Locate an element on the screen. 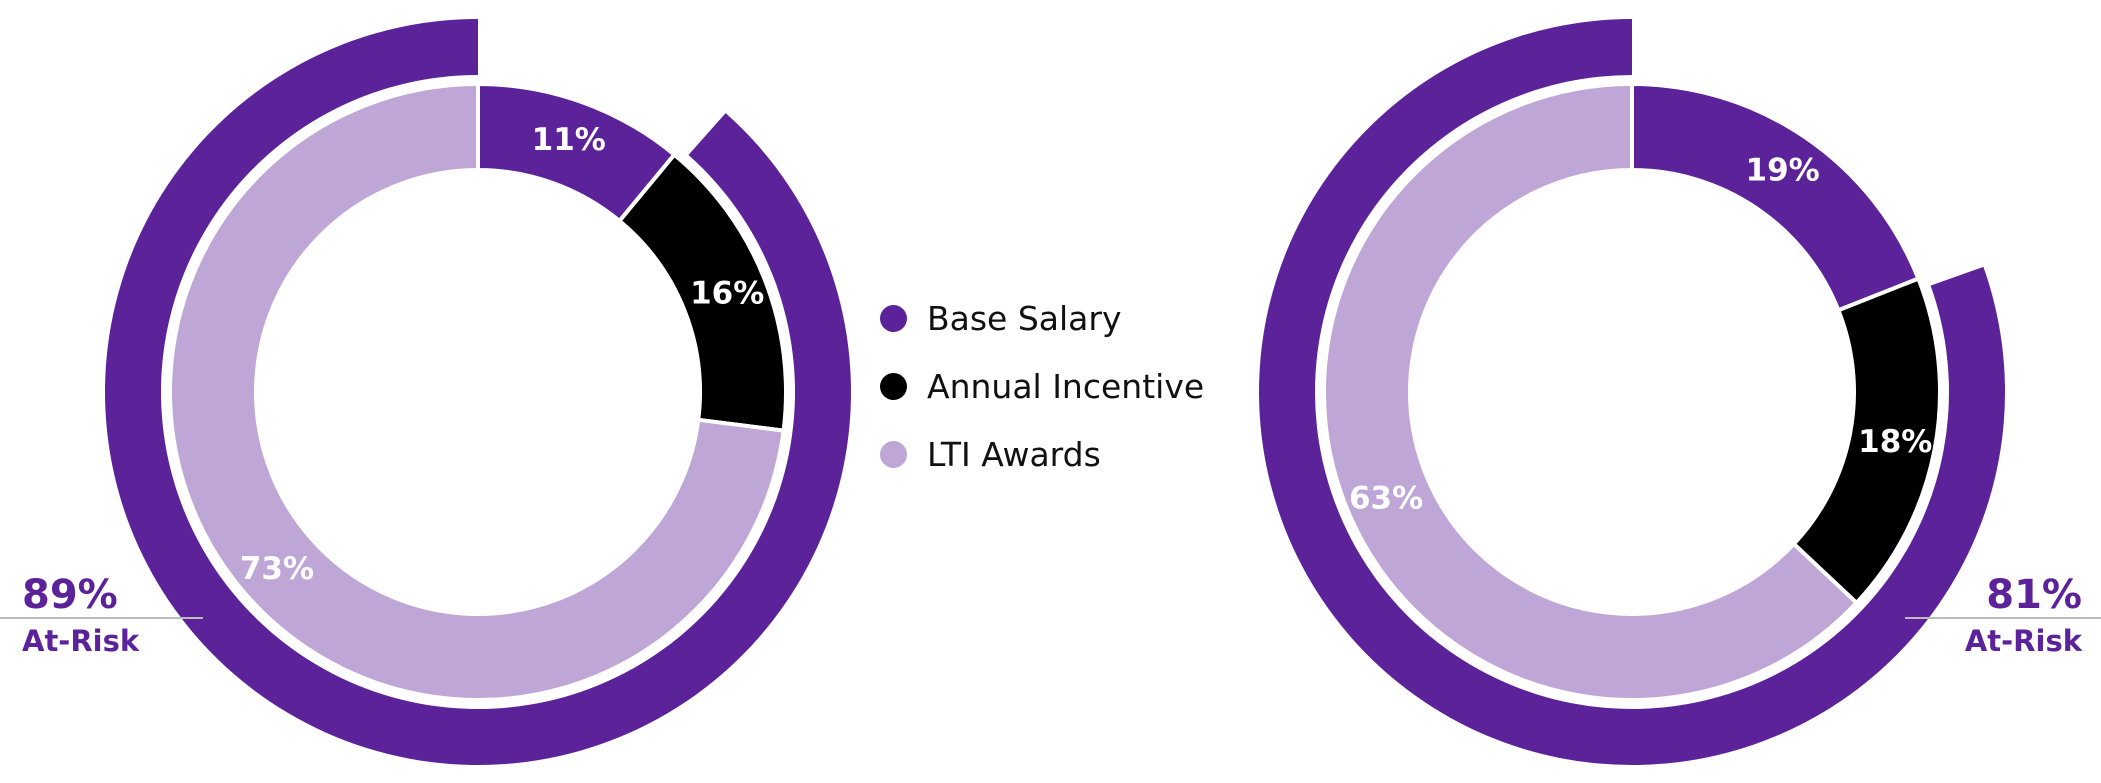 The image size is (2101, 783). legend-base-salary-circle-icon is located at coordinates (893, 318).